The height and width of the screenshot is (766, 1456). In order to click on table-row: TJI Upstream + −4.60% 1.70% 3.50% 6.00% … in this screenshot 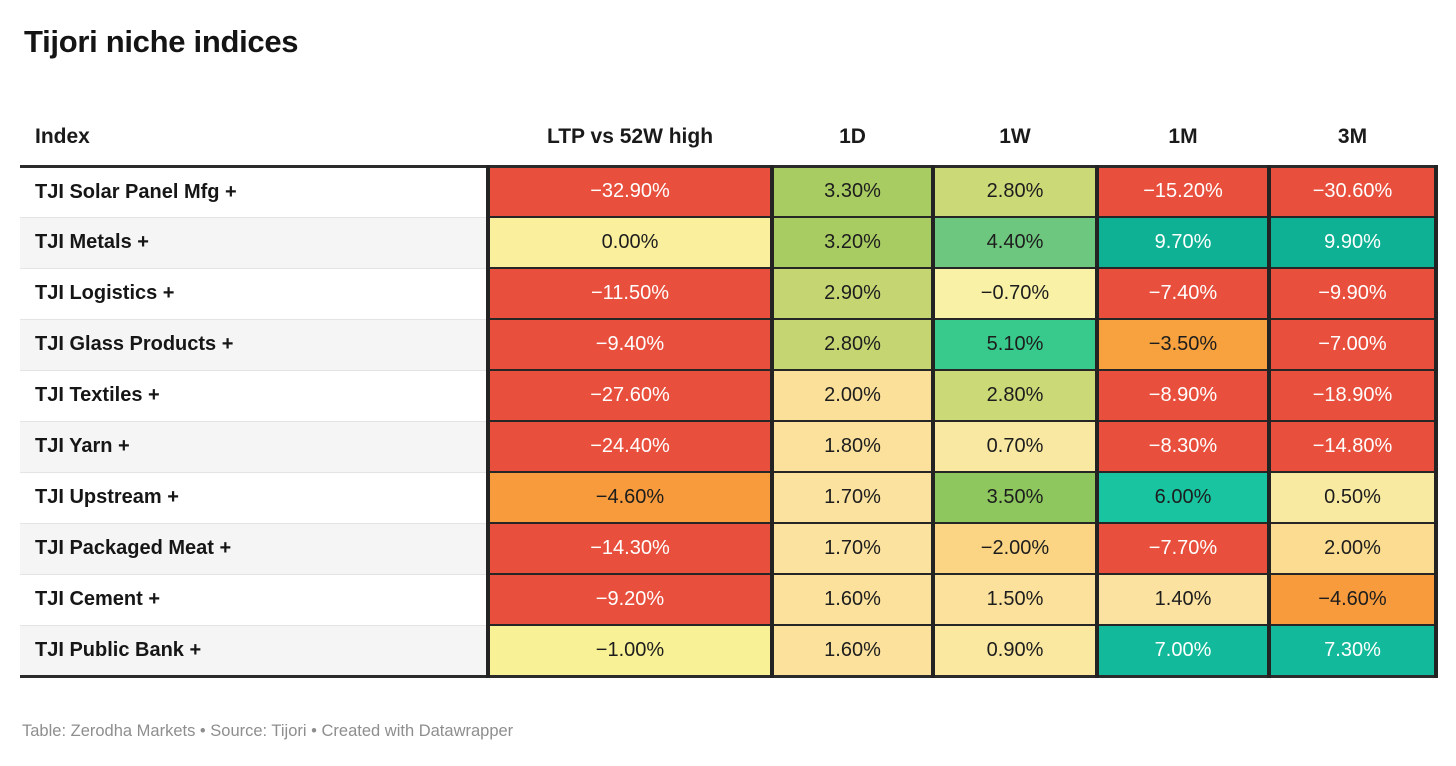, I will do `click(729, 497)`.